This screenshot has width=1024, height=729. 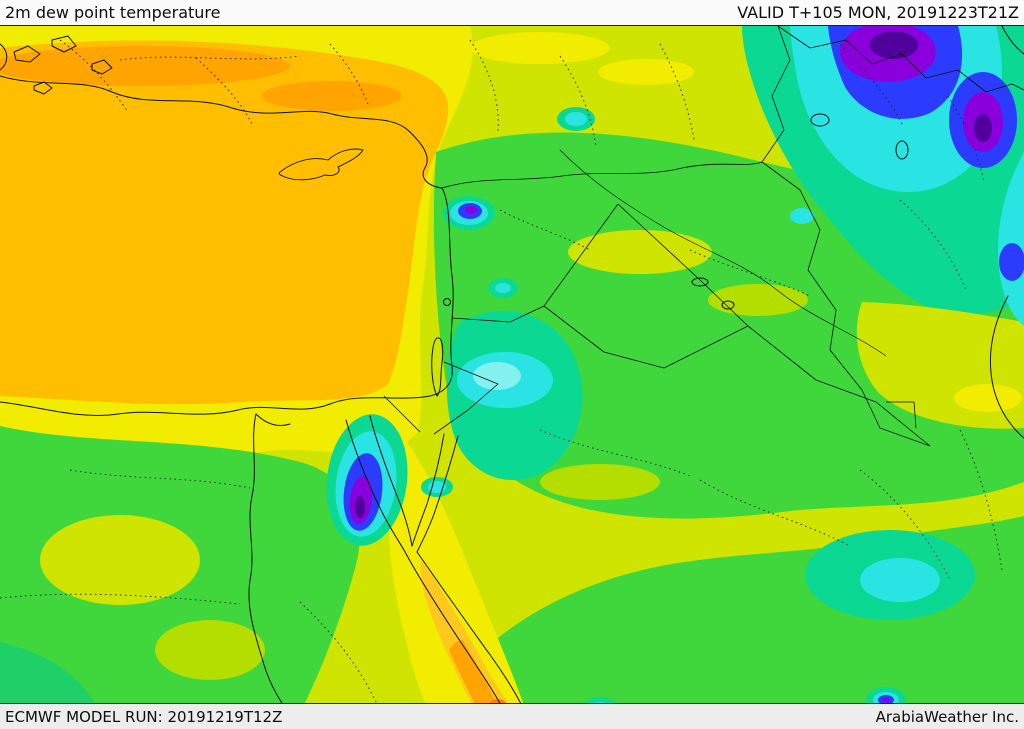 What do you see at coordinates (113, 12) in the screenshot?
I see `map-title: 2m dew point temperature` at bounding box center [113, 12].